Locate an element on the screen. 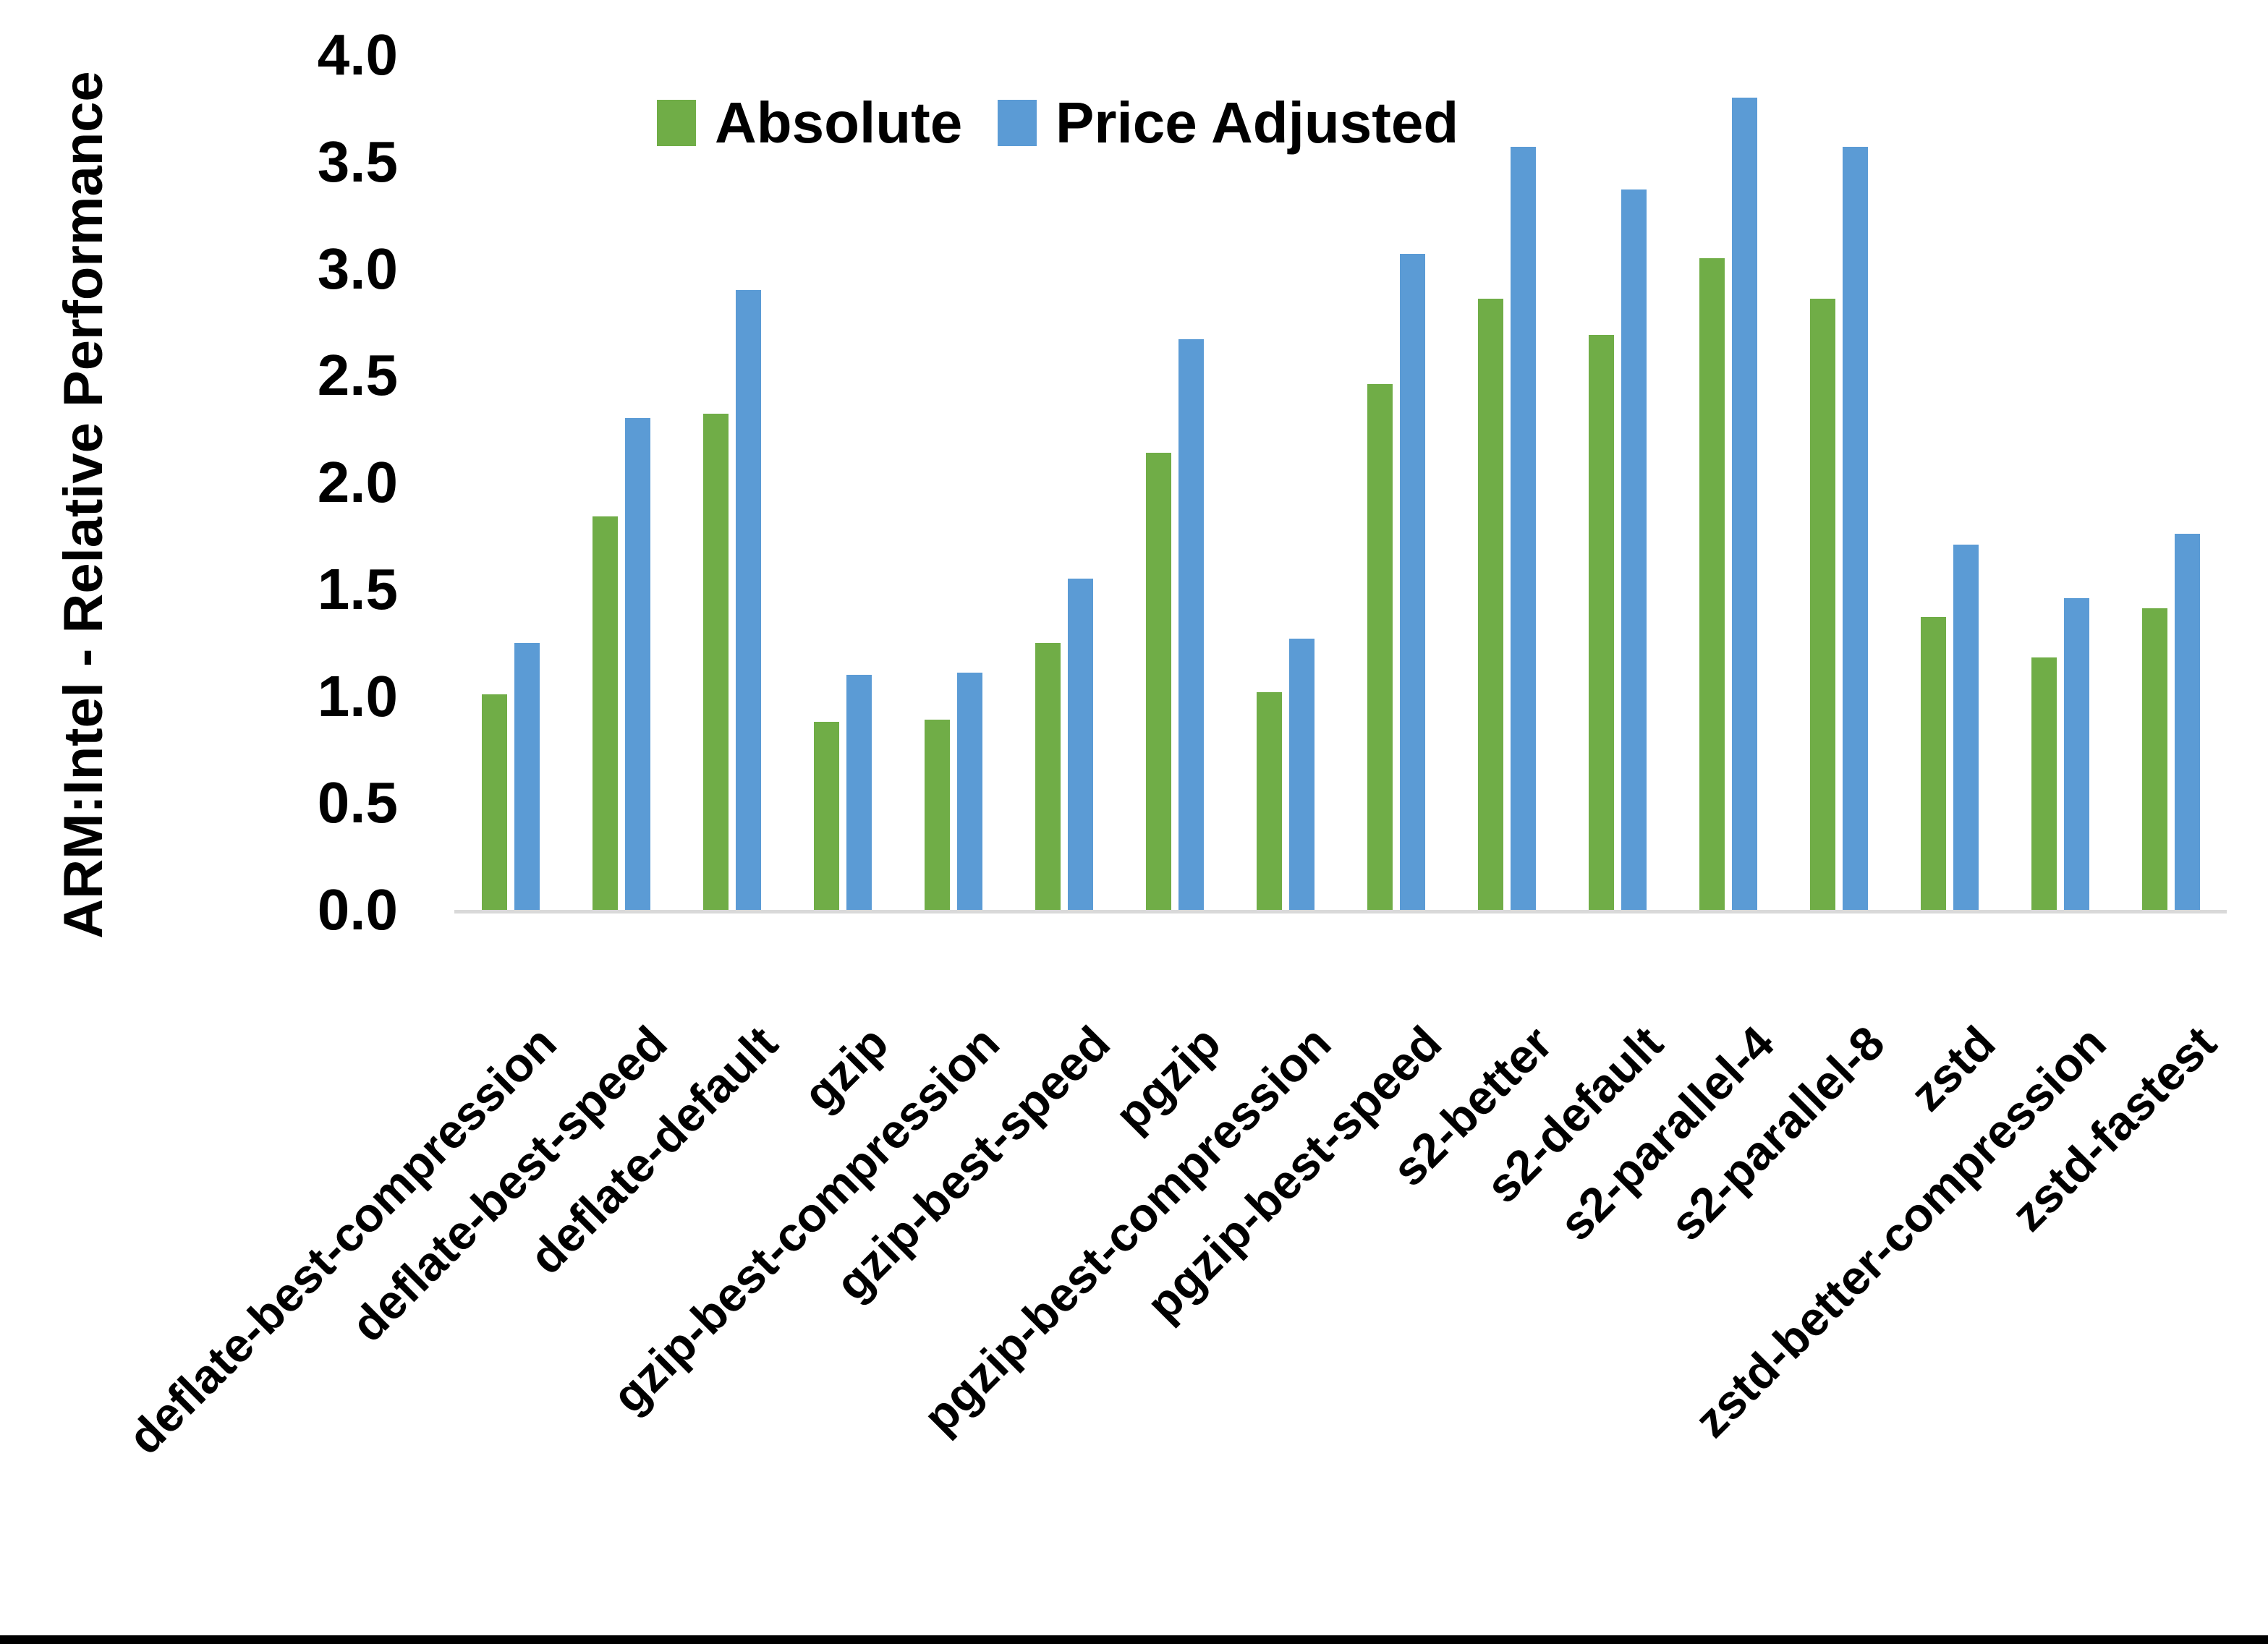 This screenshot has height=1644, width=2268. y-tick-label-1.5: 1.5 is located at coordinates (357, 588).